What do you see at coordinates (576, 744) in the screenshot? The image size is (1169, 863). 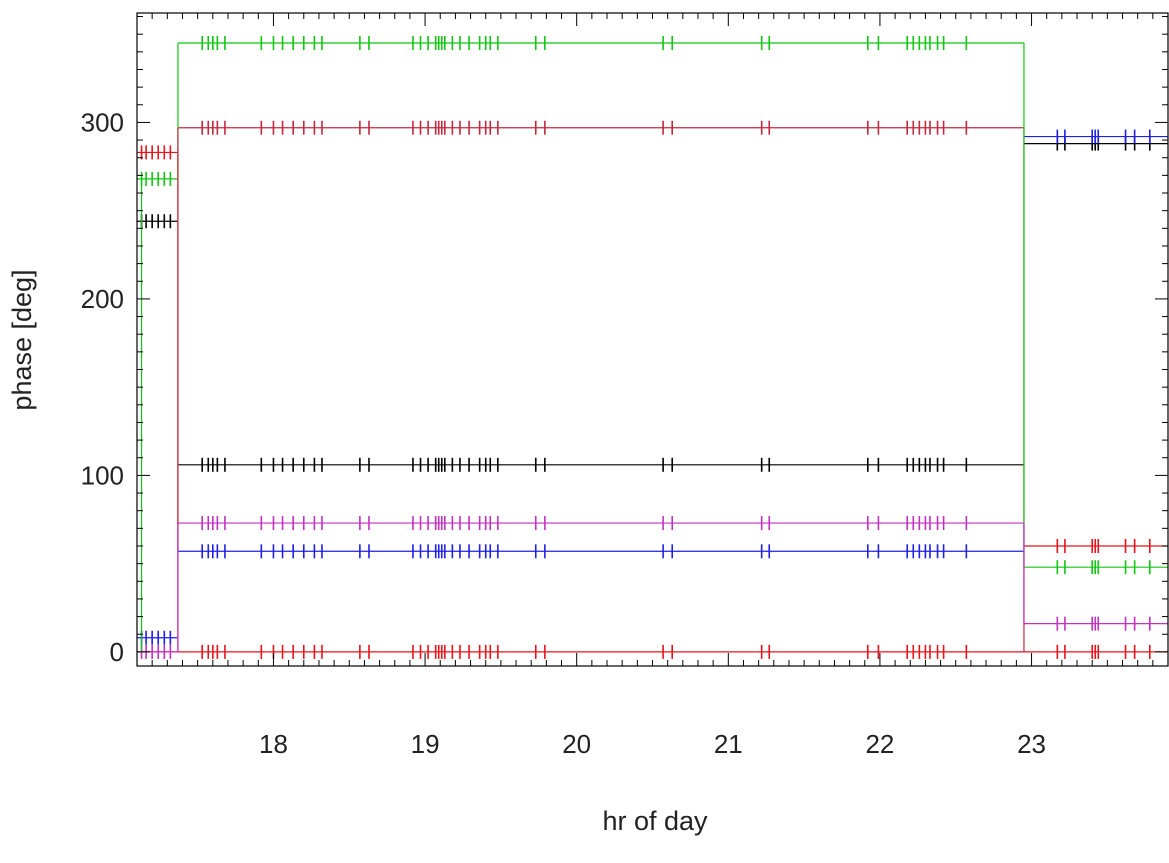 I see `x-tick-label: 20` at bounding box center [576, 744].